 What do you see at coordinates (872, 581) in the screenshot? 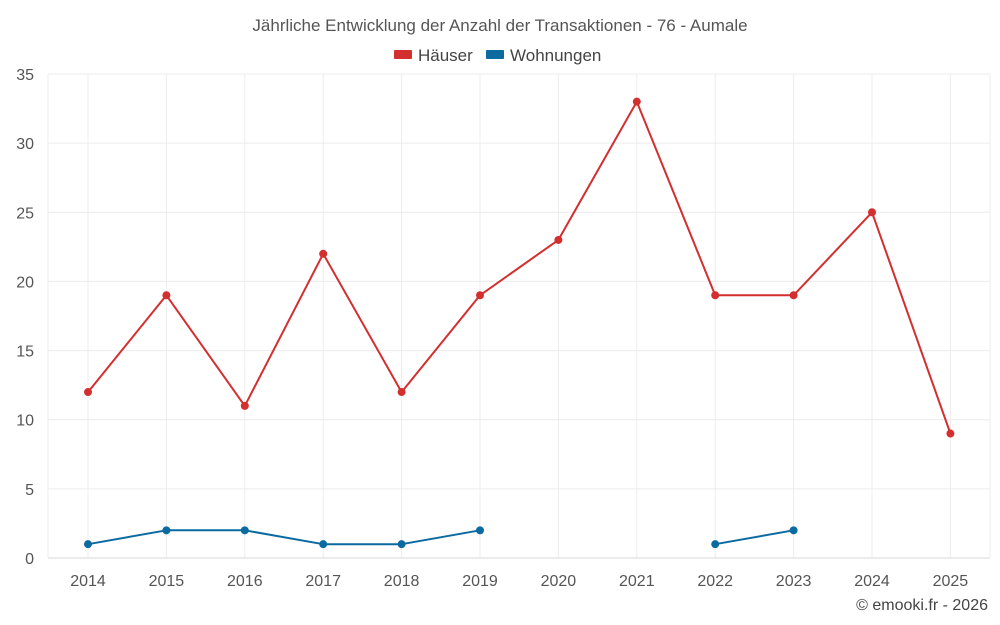
I see `x-tick-label: 2024` at bounding box center [872, 581].